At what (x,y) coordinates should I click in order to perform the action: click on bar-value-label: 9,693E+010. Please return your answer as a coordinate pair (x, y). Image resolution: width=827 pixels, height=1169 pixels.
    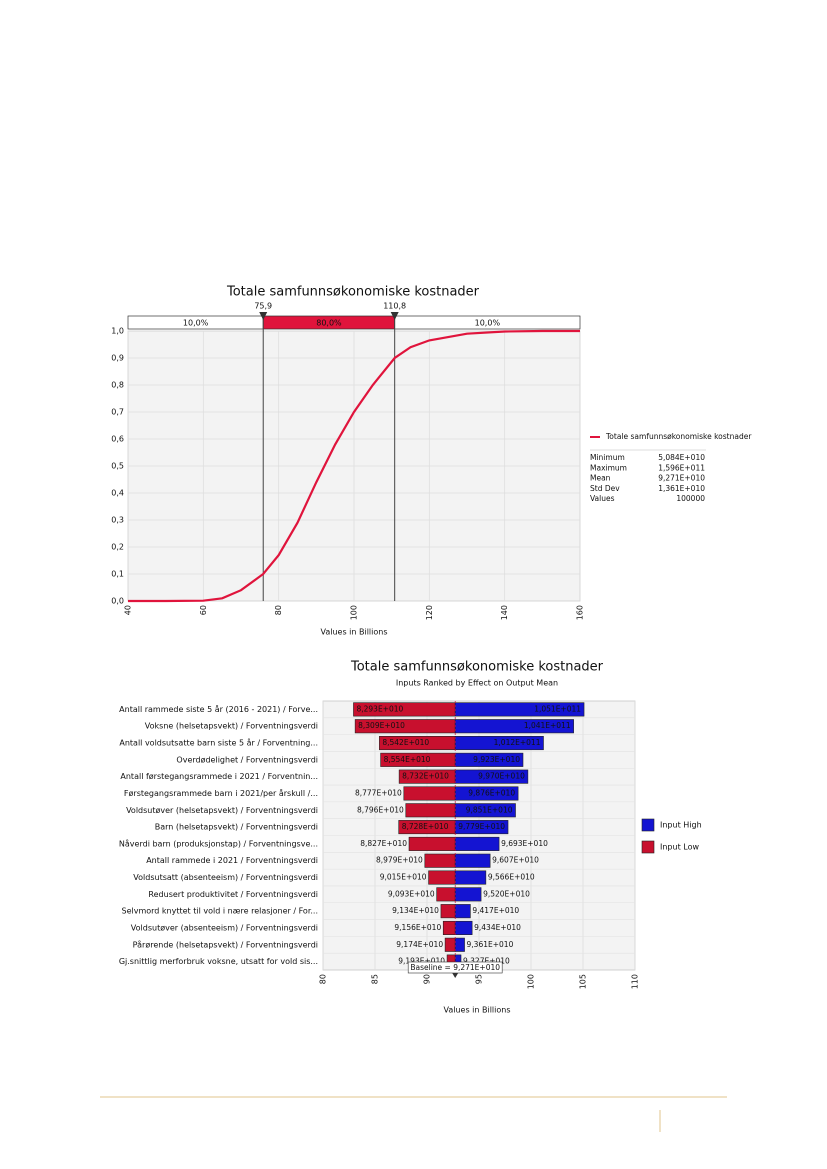
    Looking at the image, I should click on (524, 843).